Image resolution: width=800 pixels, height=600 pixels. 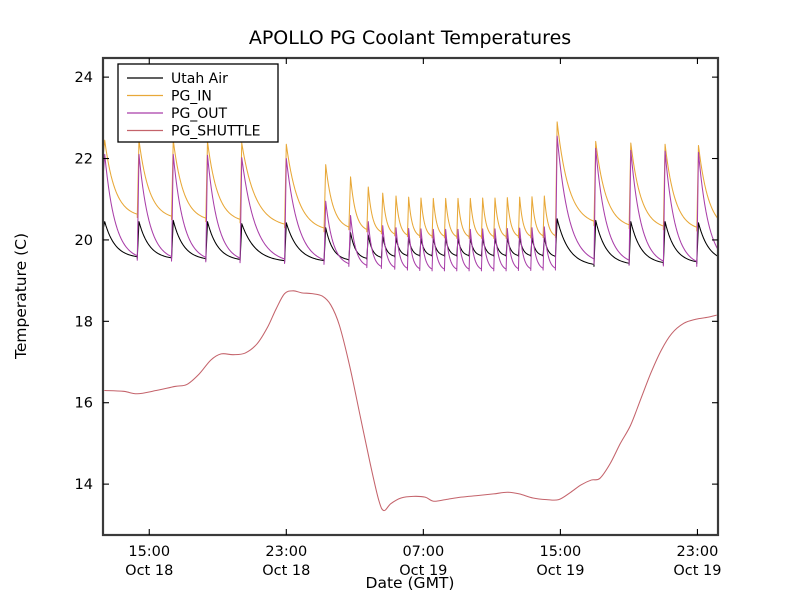 I want to click on y-tick-label: 24, so click(x=84, y=78).